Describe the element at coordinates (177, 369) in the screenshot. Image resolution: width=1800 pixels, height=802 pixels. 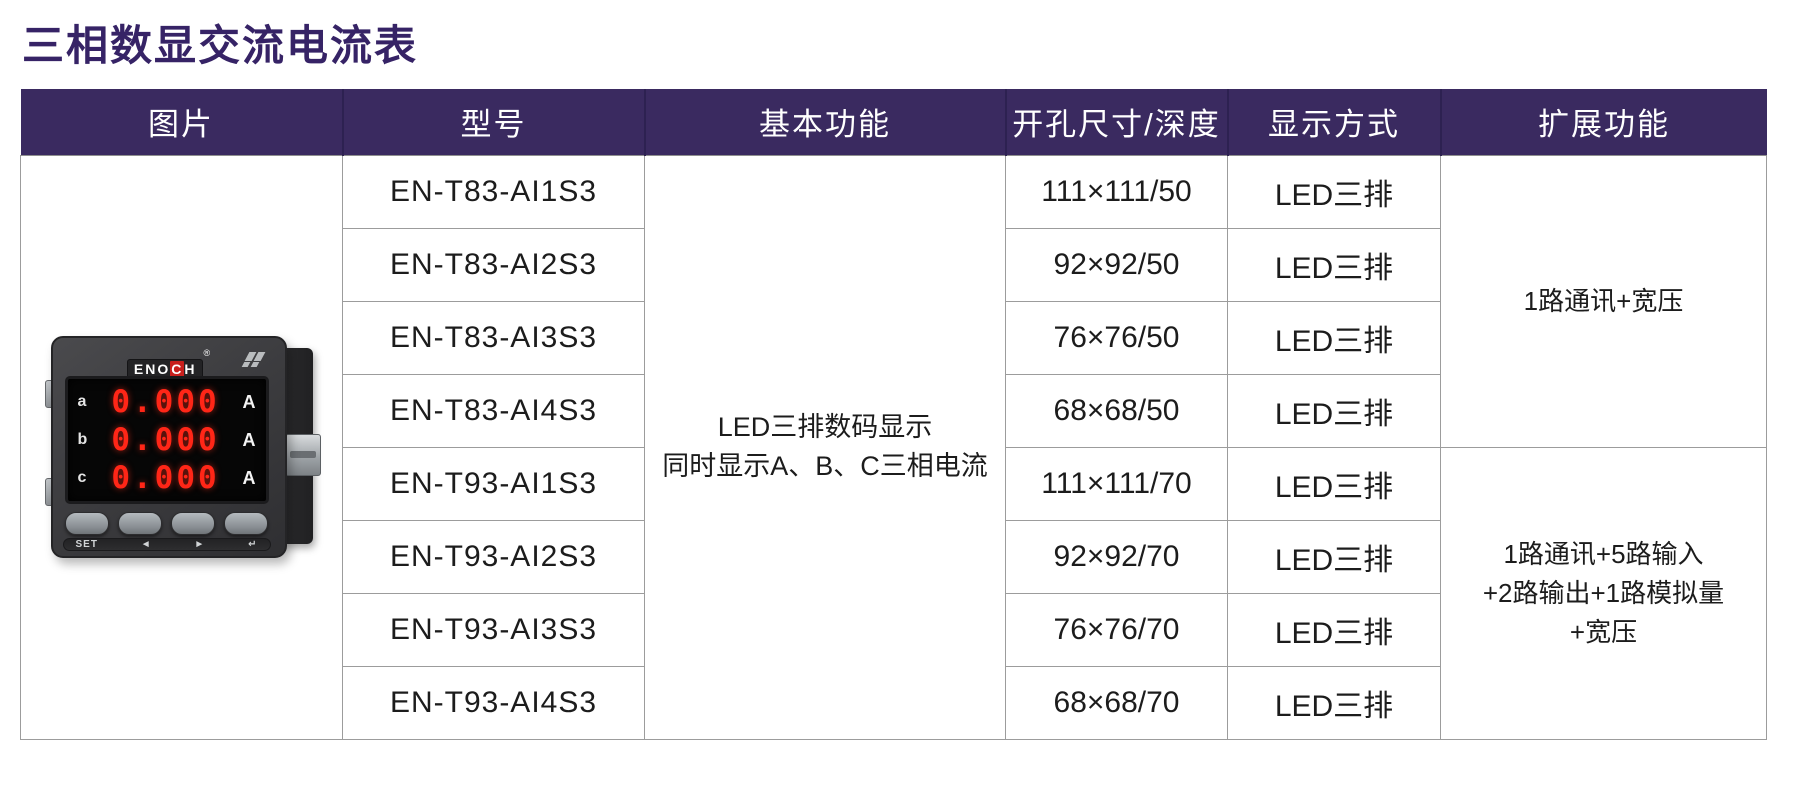
I see `brand-logo-accent: C` at that location.